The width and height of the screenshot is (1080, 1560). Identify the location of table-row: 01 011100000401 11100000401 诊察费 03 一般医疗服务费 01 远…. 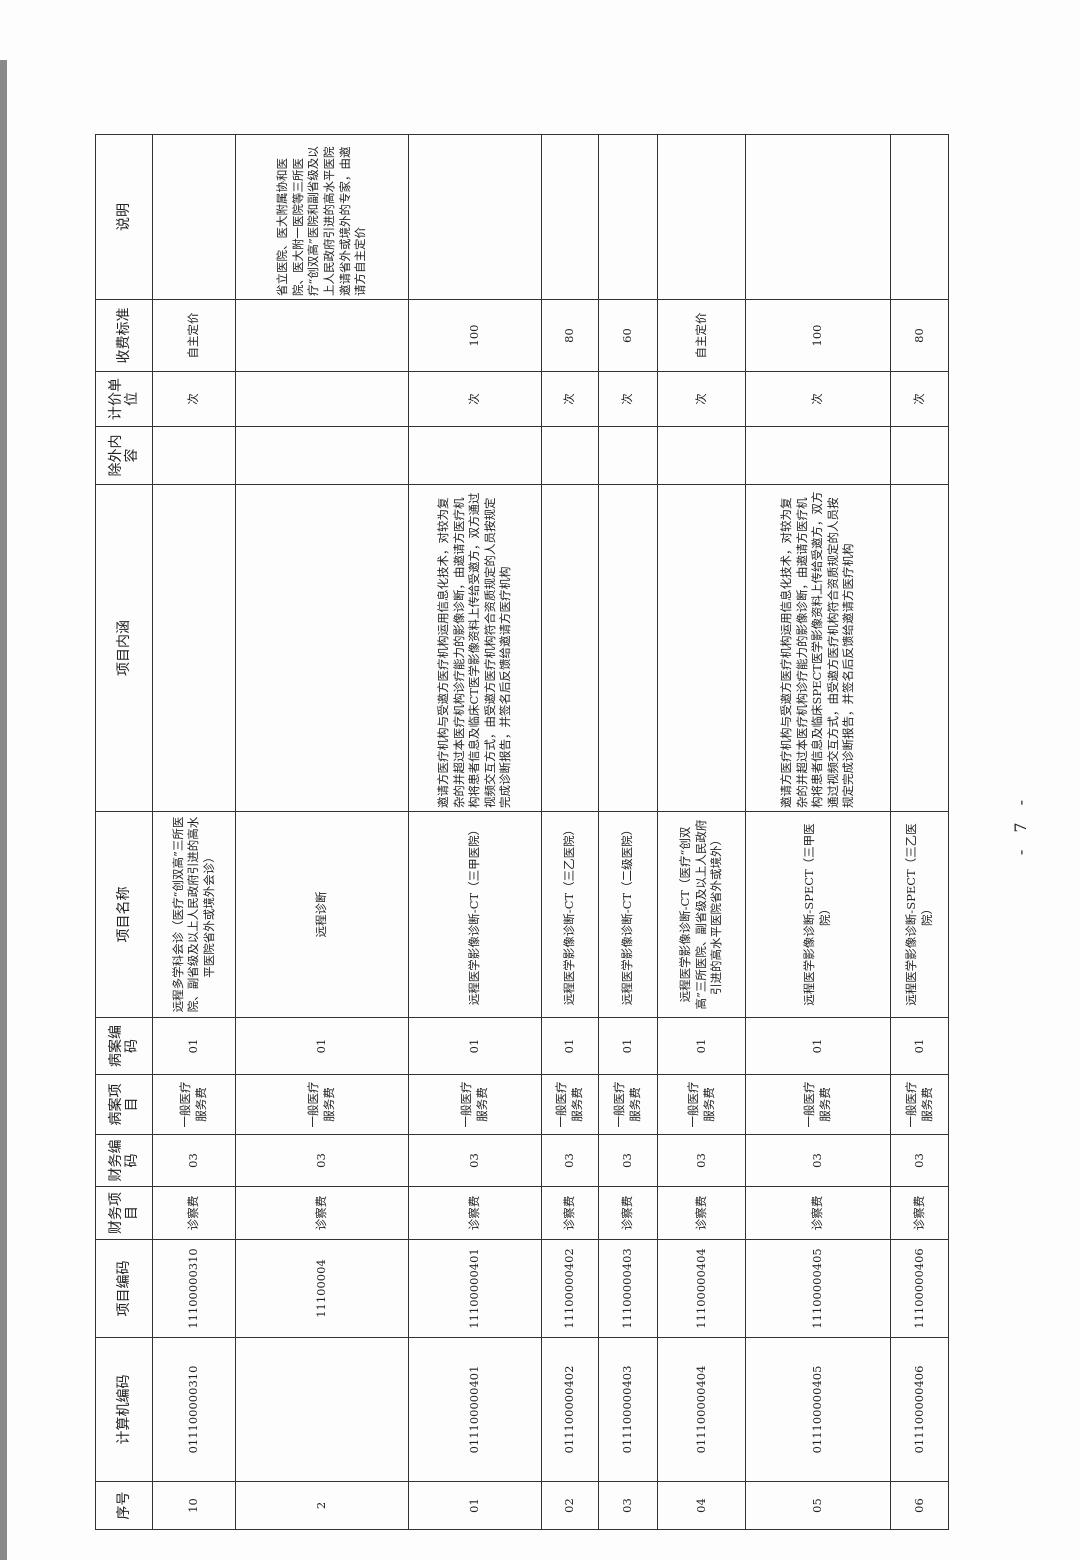
(475, 832).